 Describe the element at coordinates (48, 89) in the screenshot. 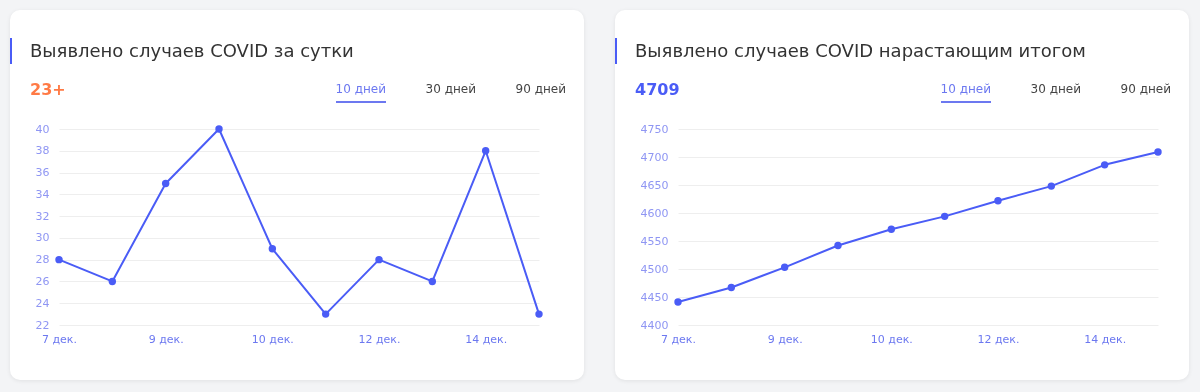

I see `chart-subtitle: 23+` at that location.